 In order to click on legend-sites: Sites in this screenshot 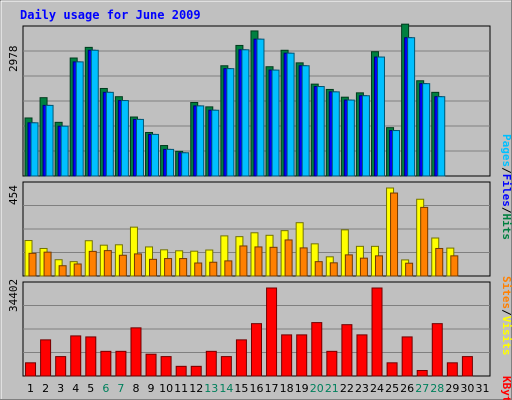, I will do `click(506, 292)`.